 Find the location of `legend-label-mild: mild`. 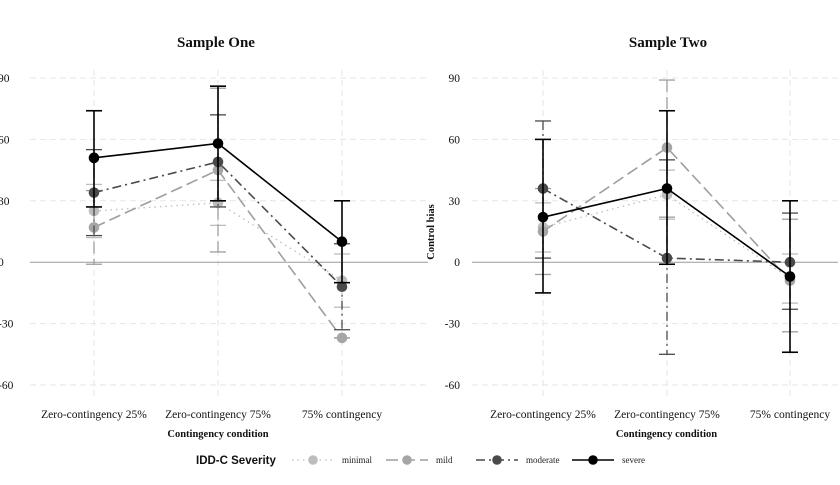

legend-label-mild: mild is located at coordinates (444, 460).